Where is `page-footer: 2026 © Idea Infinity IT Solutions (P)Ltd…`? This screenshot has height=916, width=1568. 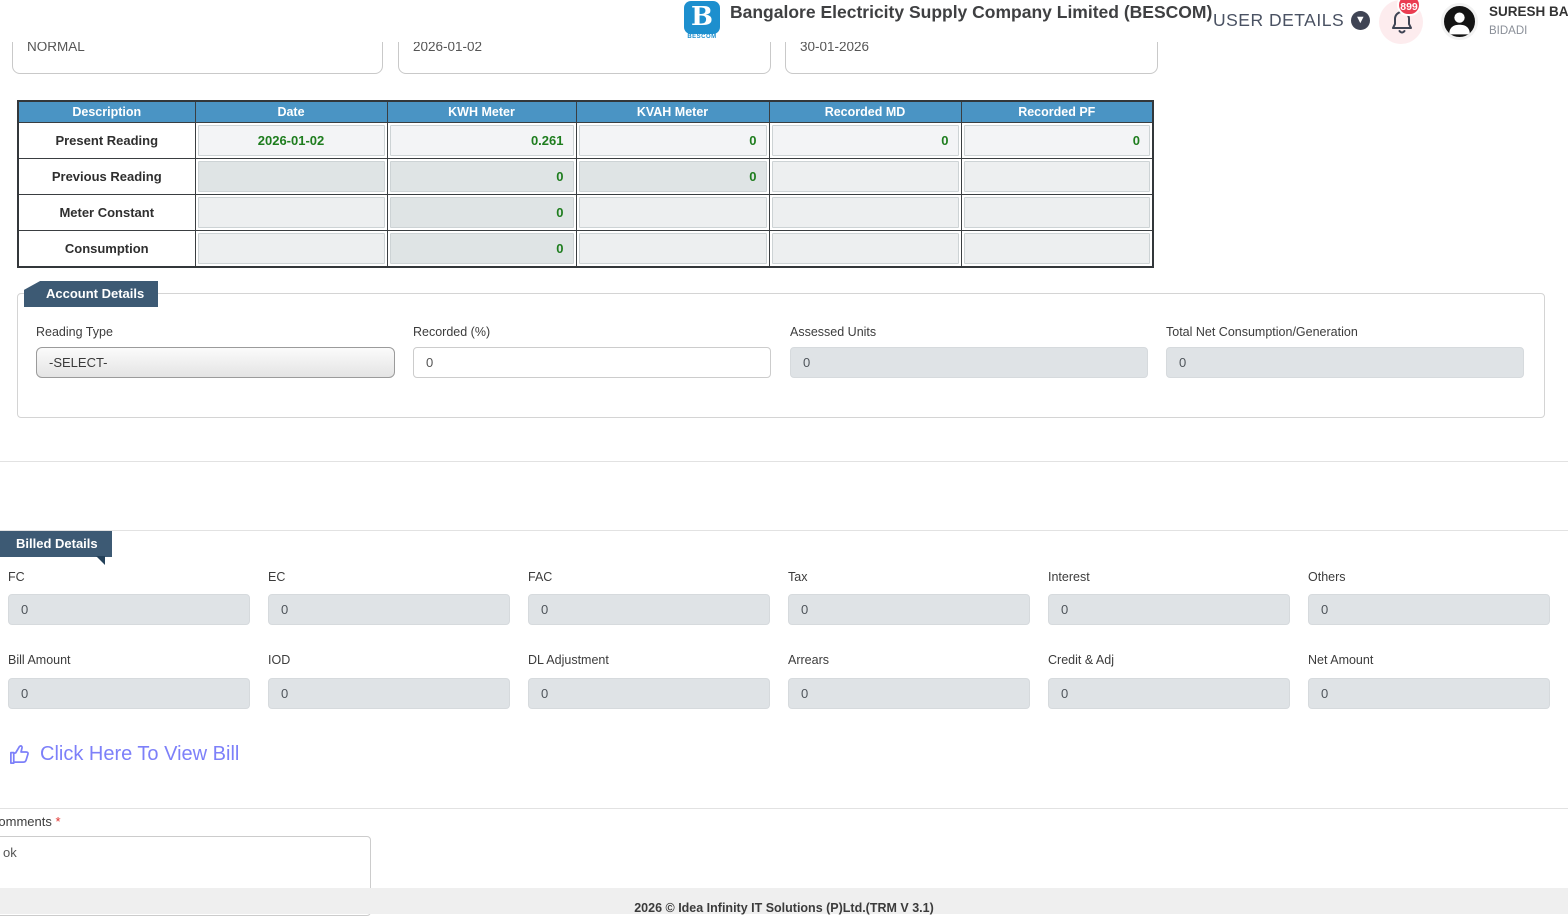 page-footer: 2026 © Idea Infinity IT Solutions (P)Ltd… is located at coordinates (784, 901).